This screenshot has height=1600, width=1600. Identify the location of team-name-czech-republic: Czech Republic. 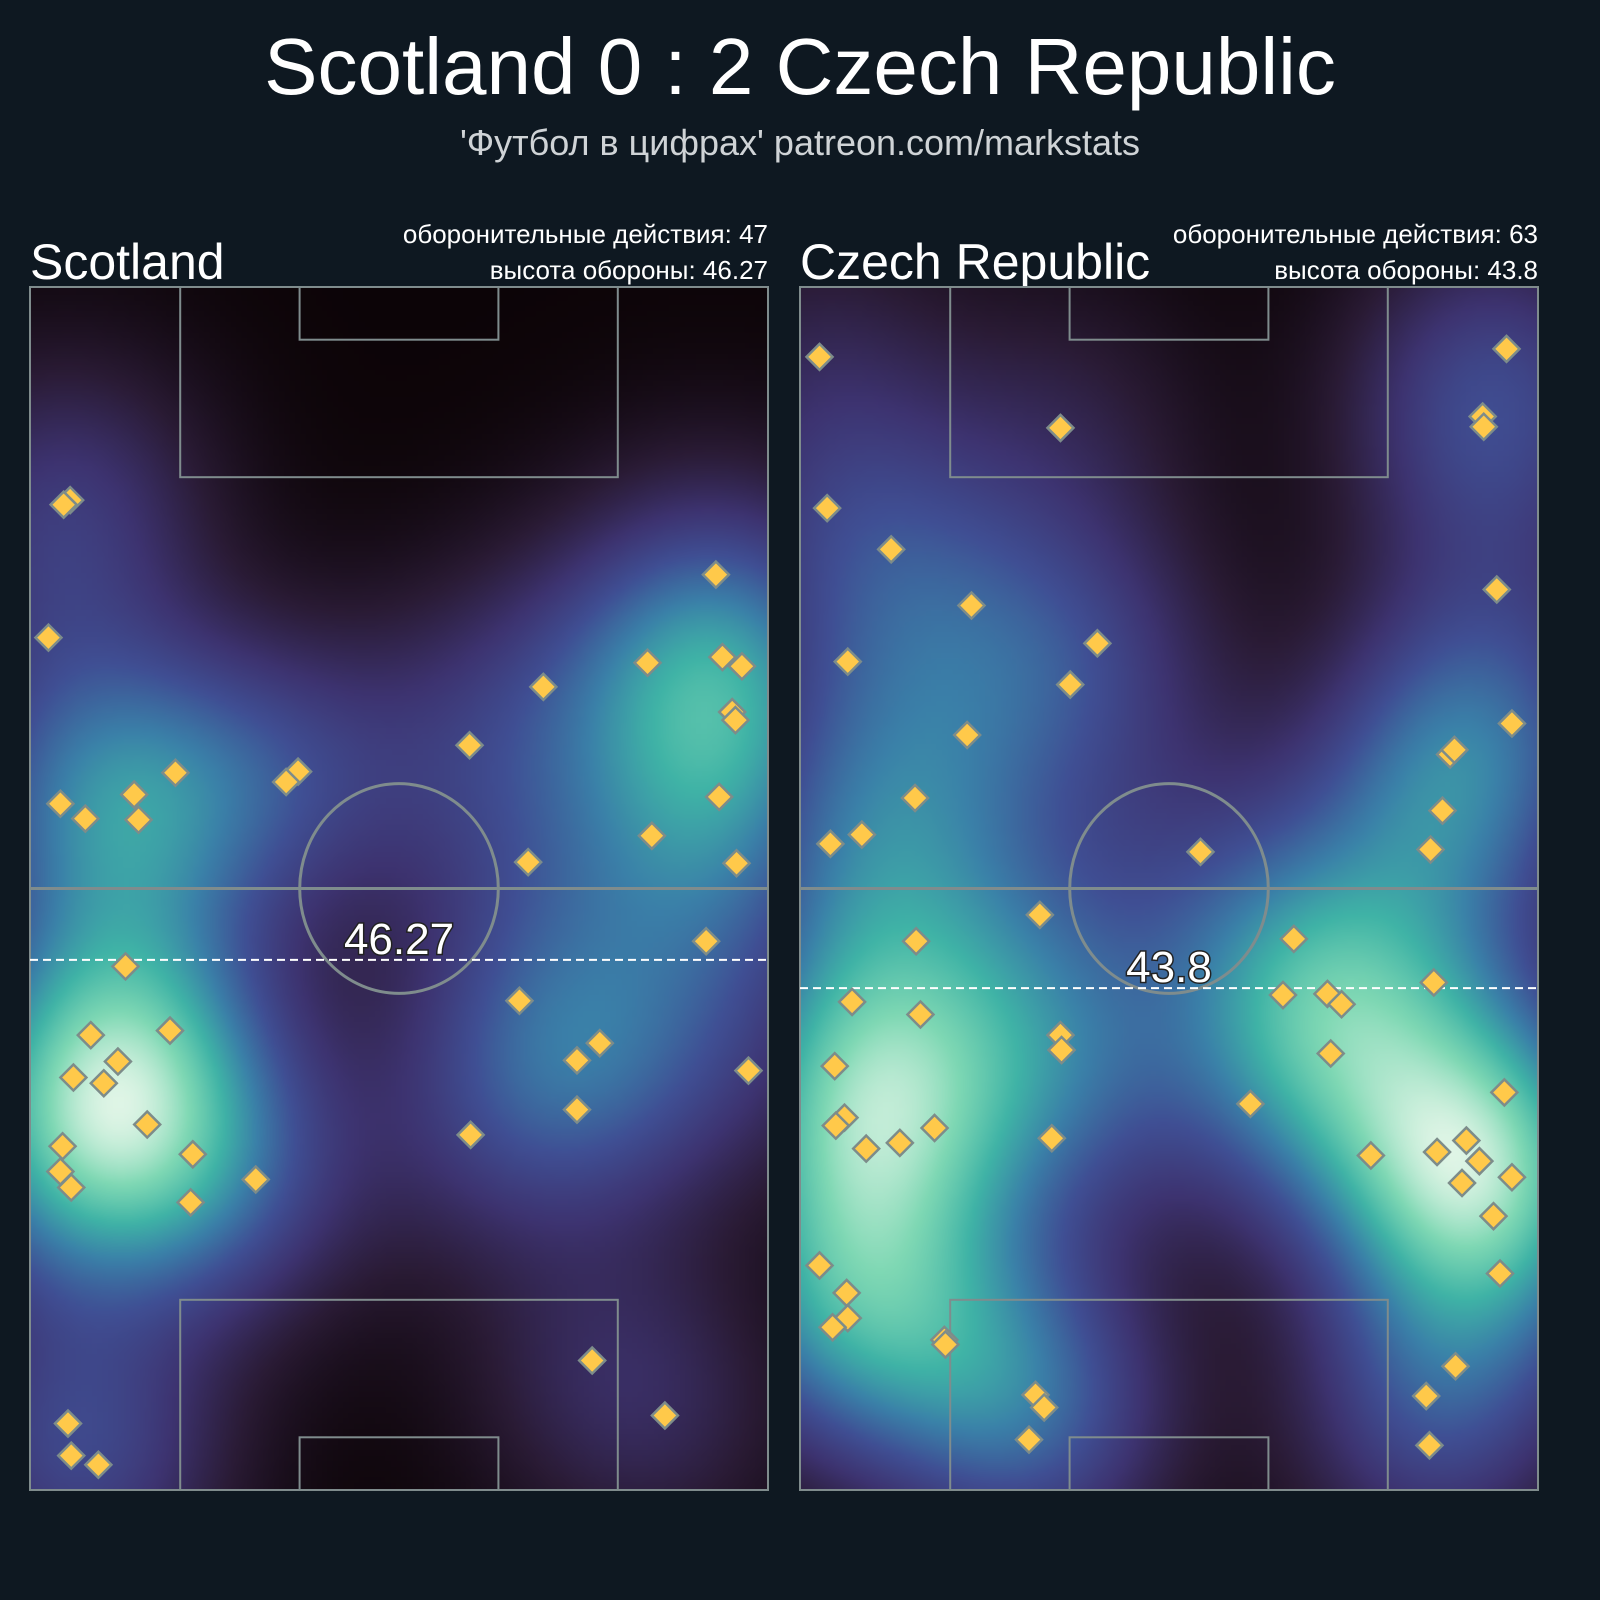
(975, 262).